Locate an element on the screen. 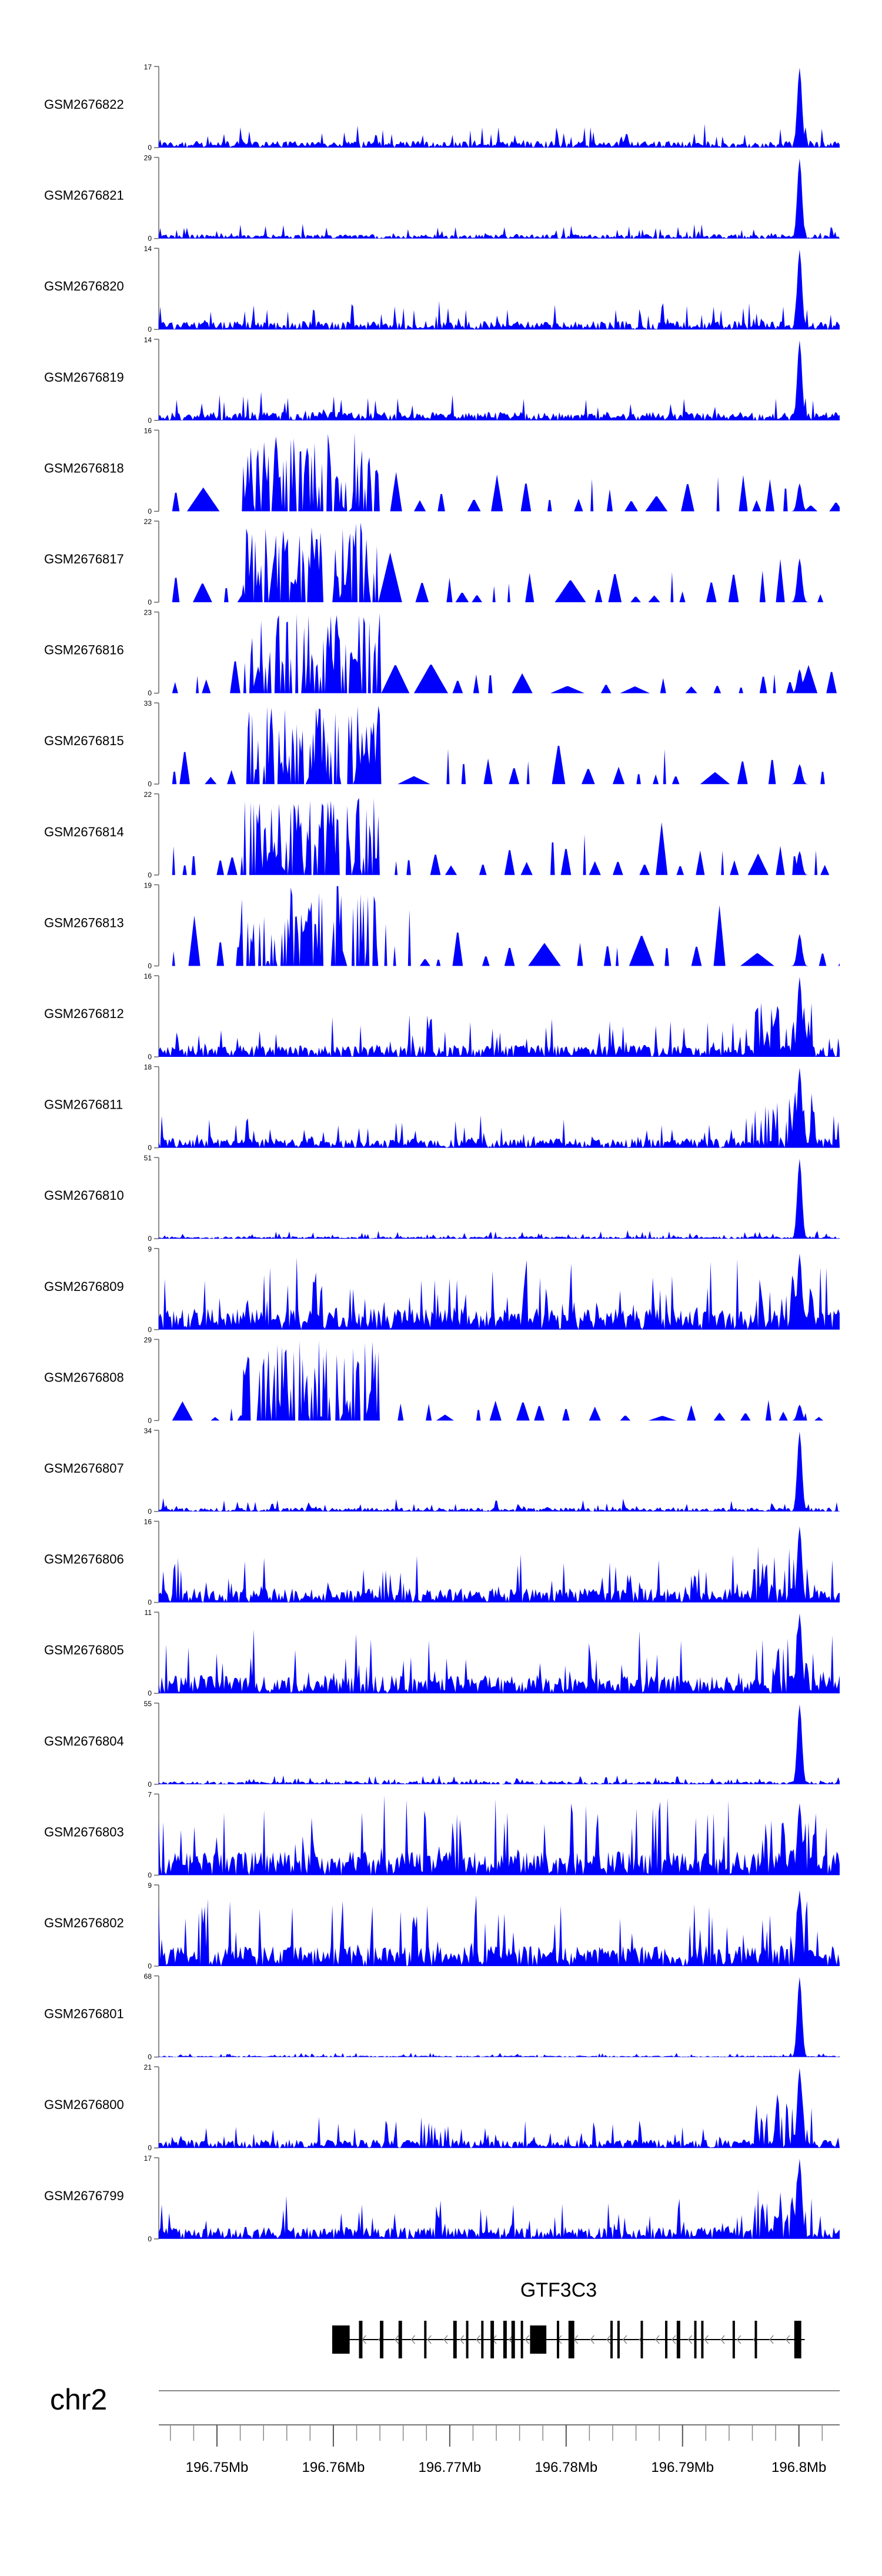 Image resolution: width=882 pixels, height=2576 pixels. y-max-label: 18 is located at coordinates (148, 1067).